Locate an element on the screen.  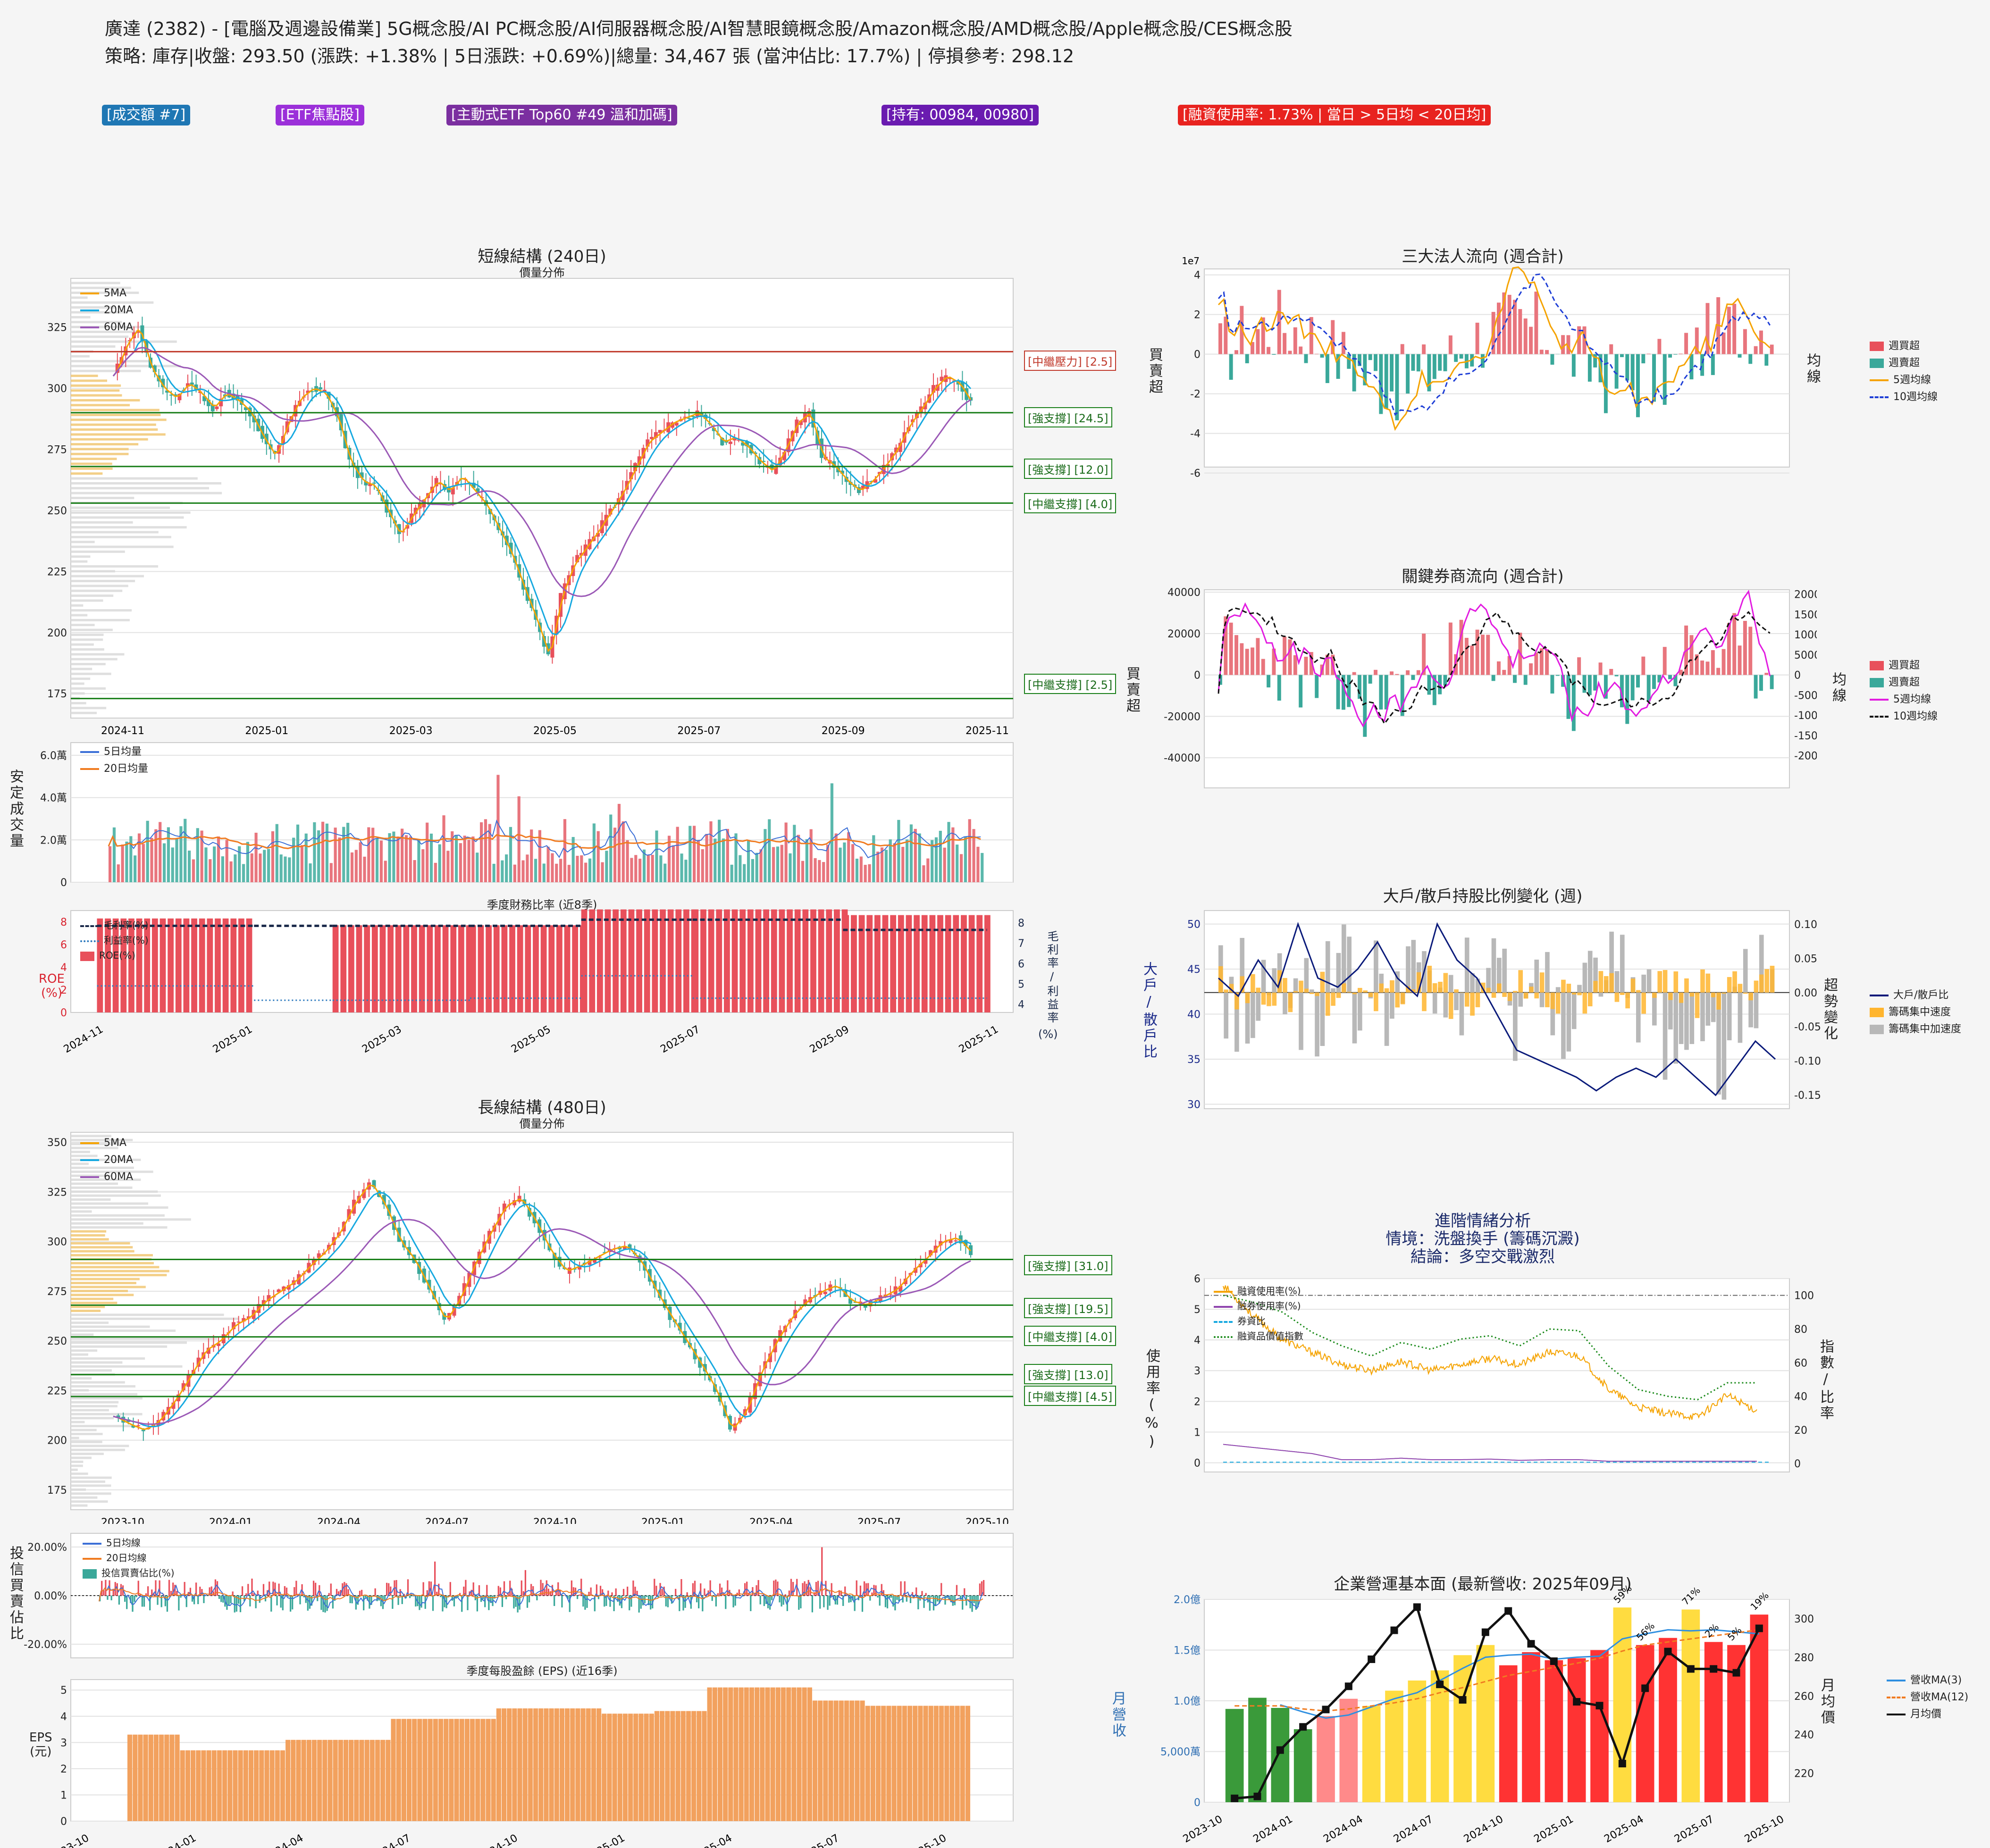
rev-xlabel: 2024-10 is located at coordinates (1483, 1830).